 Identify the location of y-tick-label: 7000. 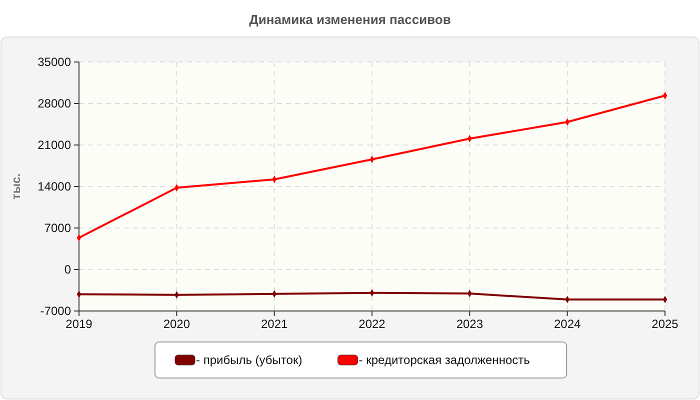
(58, 228).